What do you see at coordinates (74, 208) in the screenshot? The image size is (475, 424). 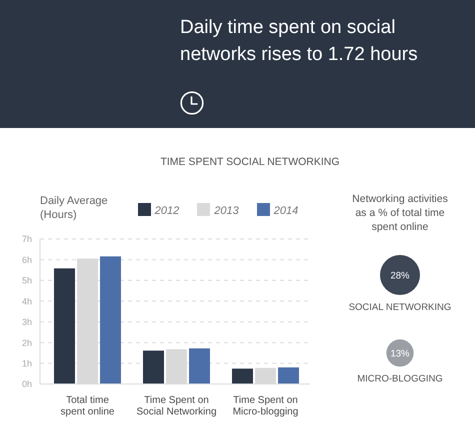 I see `y-axis-title: Daily Average (Hours)` at bounding box center [74, 208].